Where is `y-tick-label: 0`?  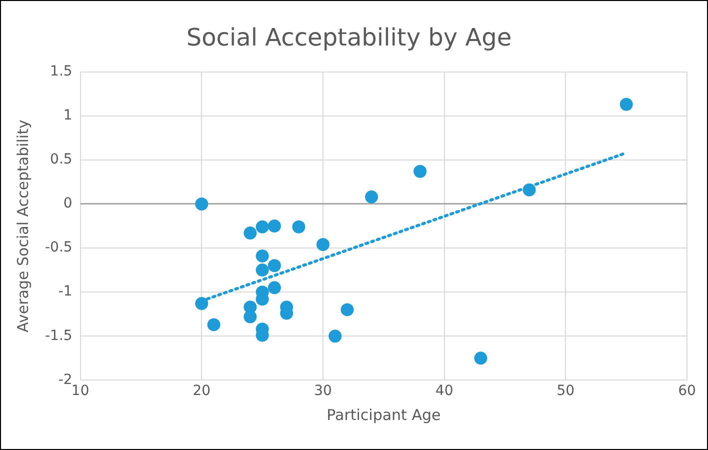
y-tick-label: 0 is located at coordinates (67, 204).